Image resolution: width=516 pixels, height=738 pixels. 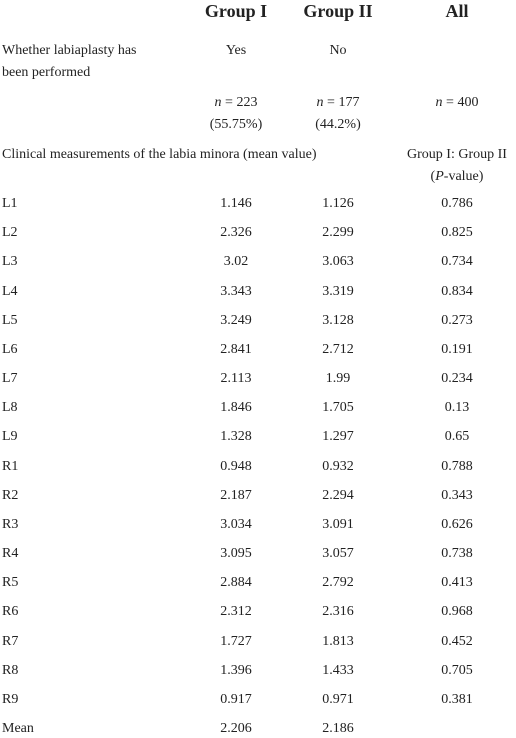 I want to click on row-label: L7, so click(x=10, y=379).